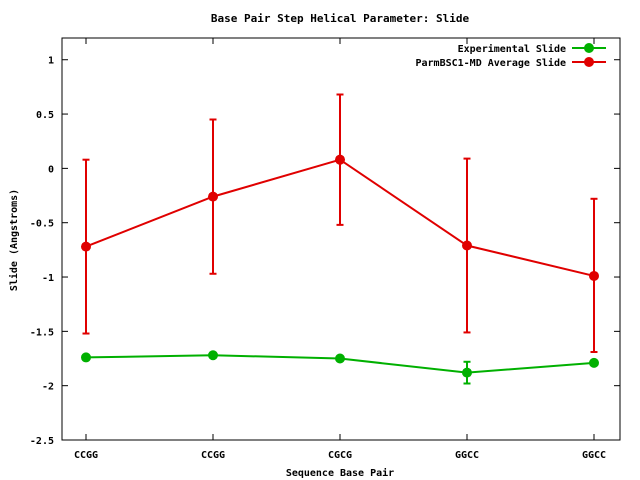 The image size is (640, 480). I want to click on chart-title: Base Pair Step Helical Parameter: Slide, so click(340, 18).